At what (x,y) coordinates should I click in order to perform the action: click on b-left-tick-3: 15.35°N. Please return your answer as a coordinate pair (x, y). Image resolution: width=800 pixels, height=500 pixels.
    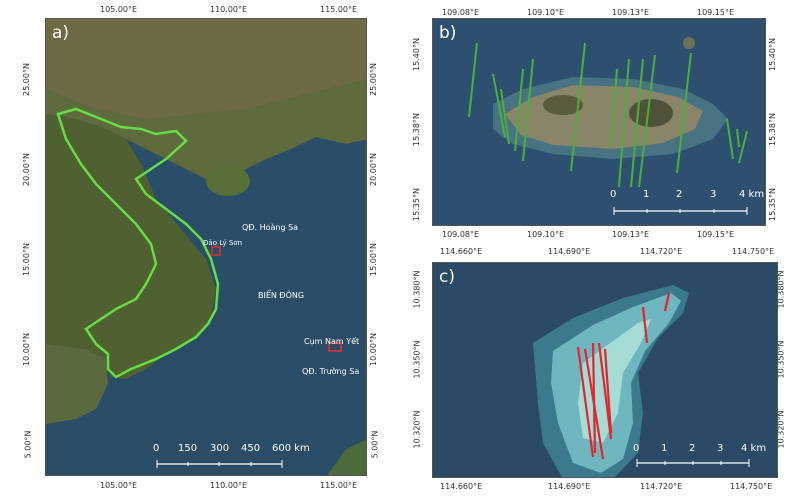
    Looking at the image, I should click on (416, 204).